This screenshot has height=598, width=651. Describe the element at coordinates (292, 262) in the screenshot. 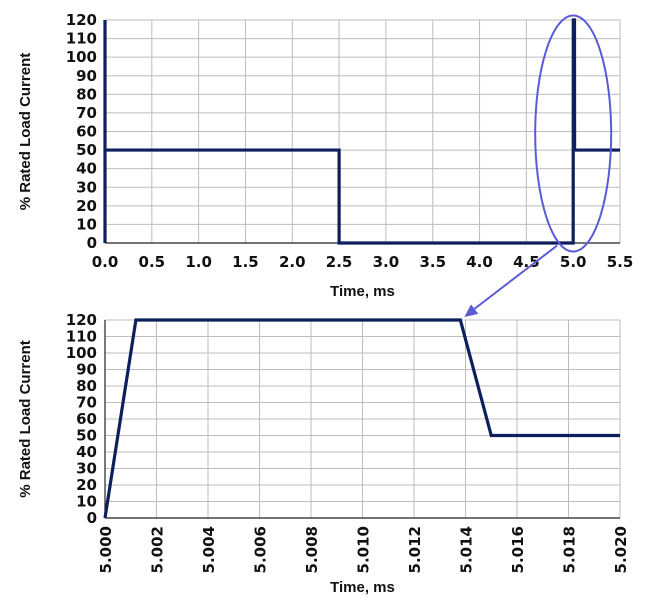

I see `x-tick-label: 2.0` at that location.